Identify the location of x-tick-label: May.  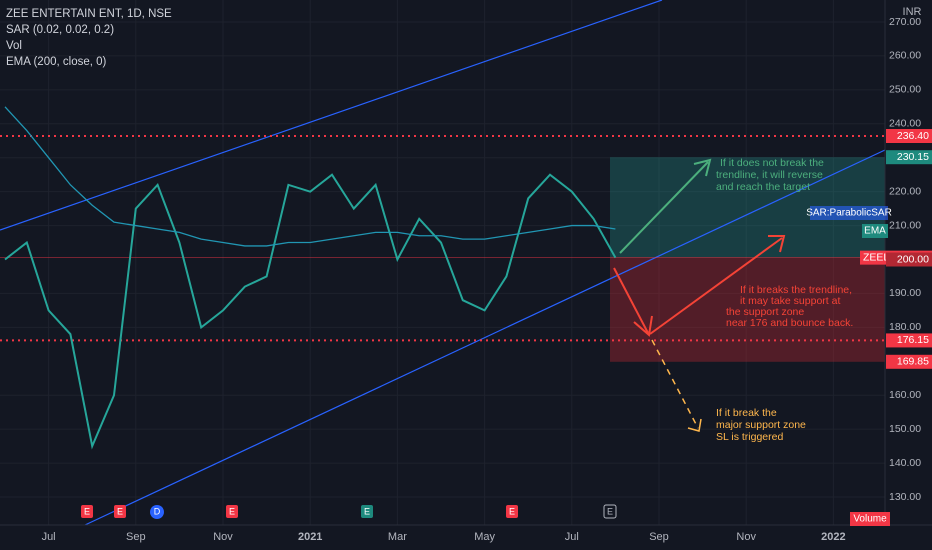
(484, 537).